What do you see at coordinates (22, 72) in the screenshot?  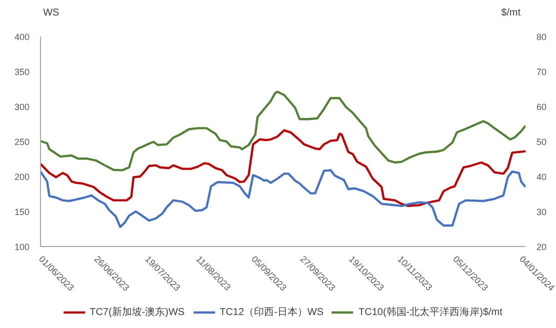 I see `y-tick-label: 350` at bounding box center [22, 72].